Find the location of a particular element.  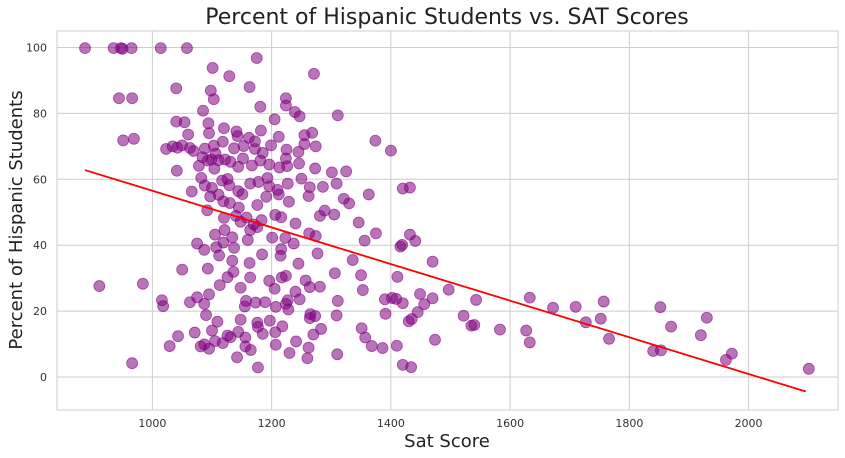

y-tick-label: 60 is located at coordinates (40, 179).